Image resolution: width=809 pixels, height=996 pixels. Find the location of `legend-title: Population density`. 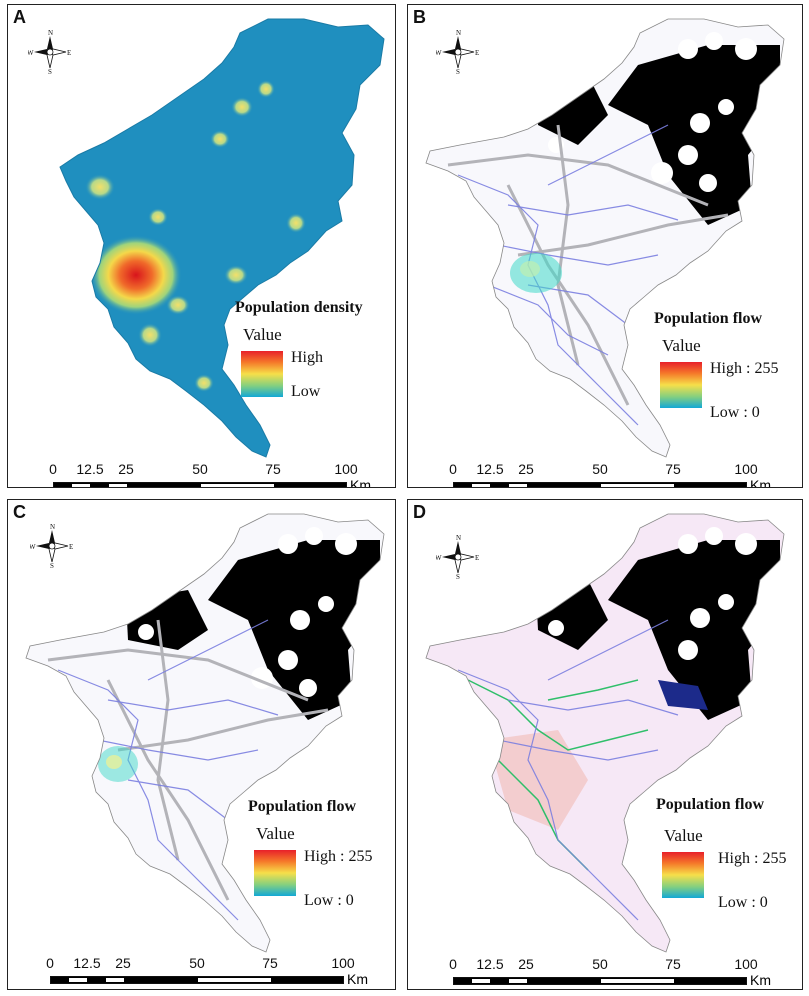

legend-title: Population density is located at coordinates (299, 307).